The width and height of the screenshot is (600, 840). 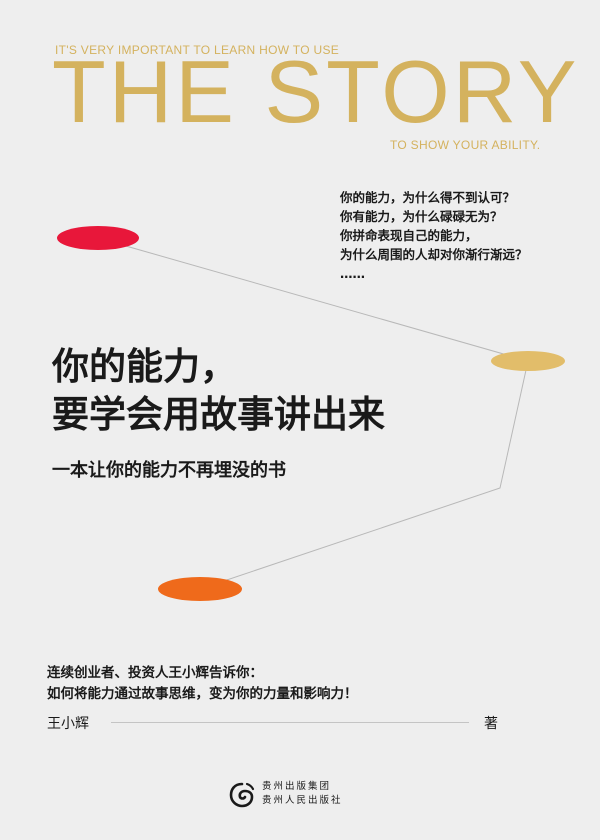 I want to click on question-line: 为什么周围的人却对你渐行渐远？, so click(x=434, y=254).